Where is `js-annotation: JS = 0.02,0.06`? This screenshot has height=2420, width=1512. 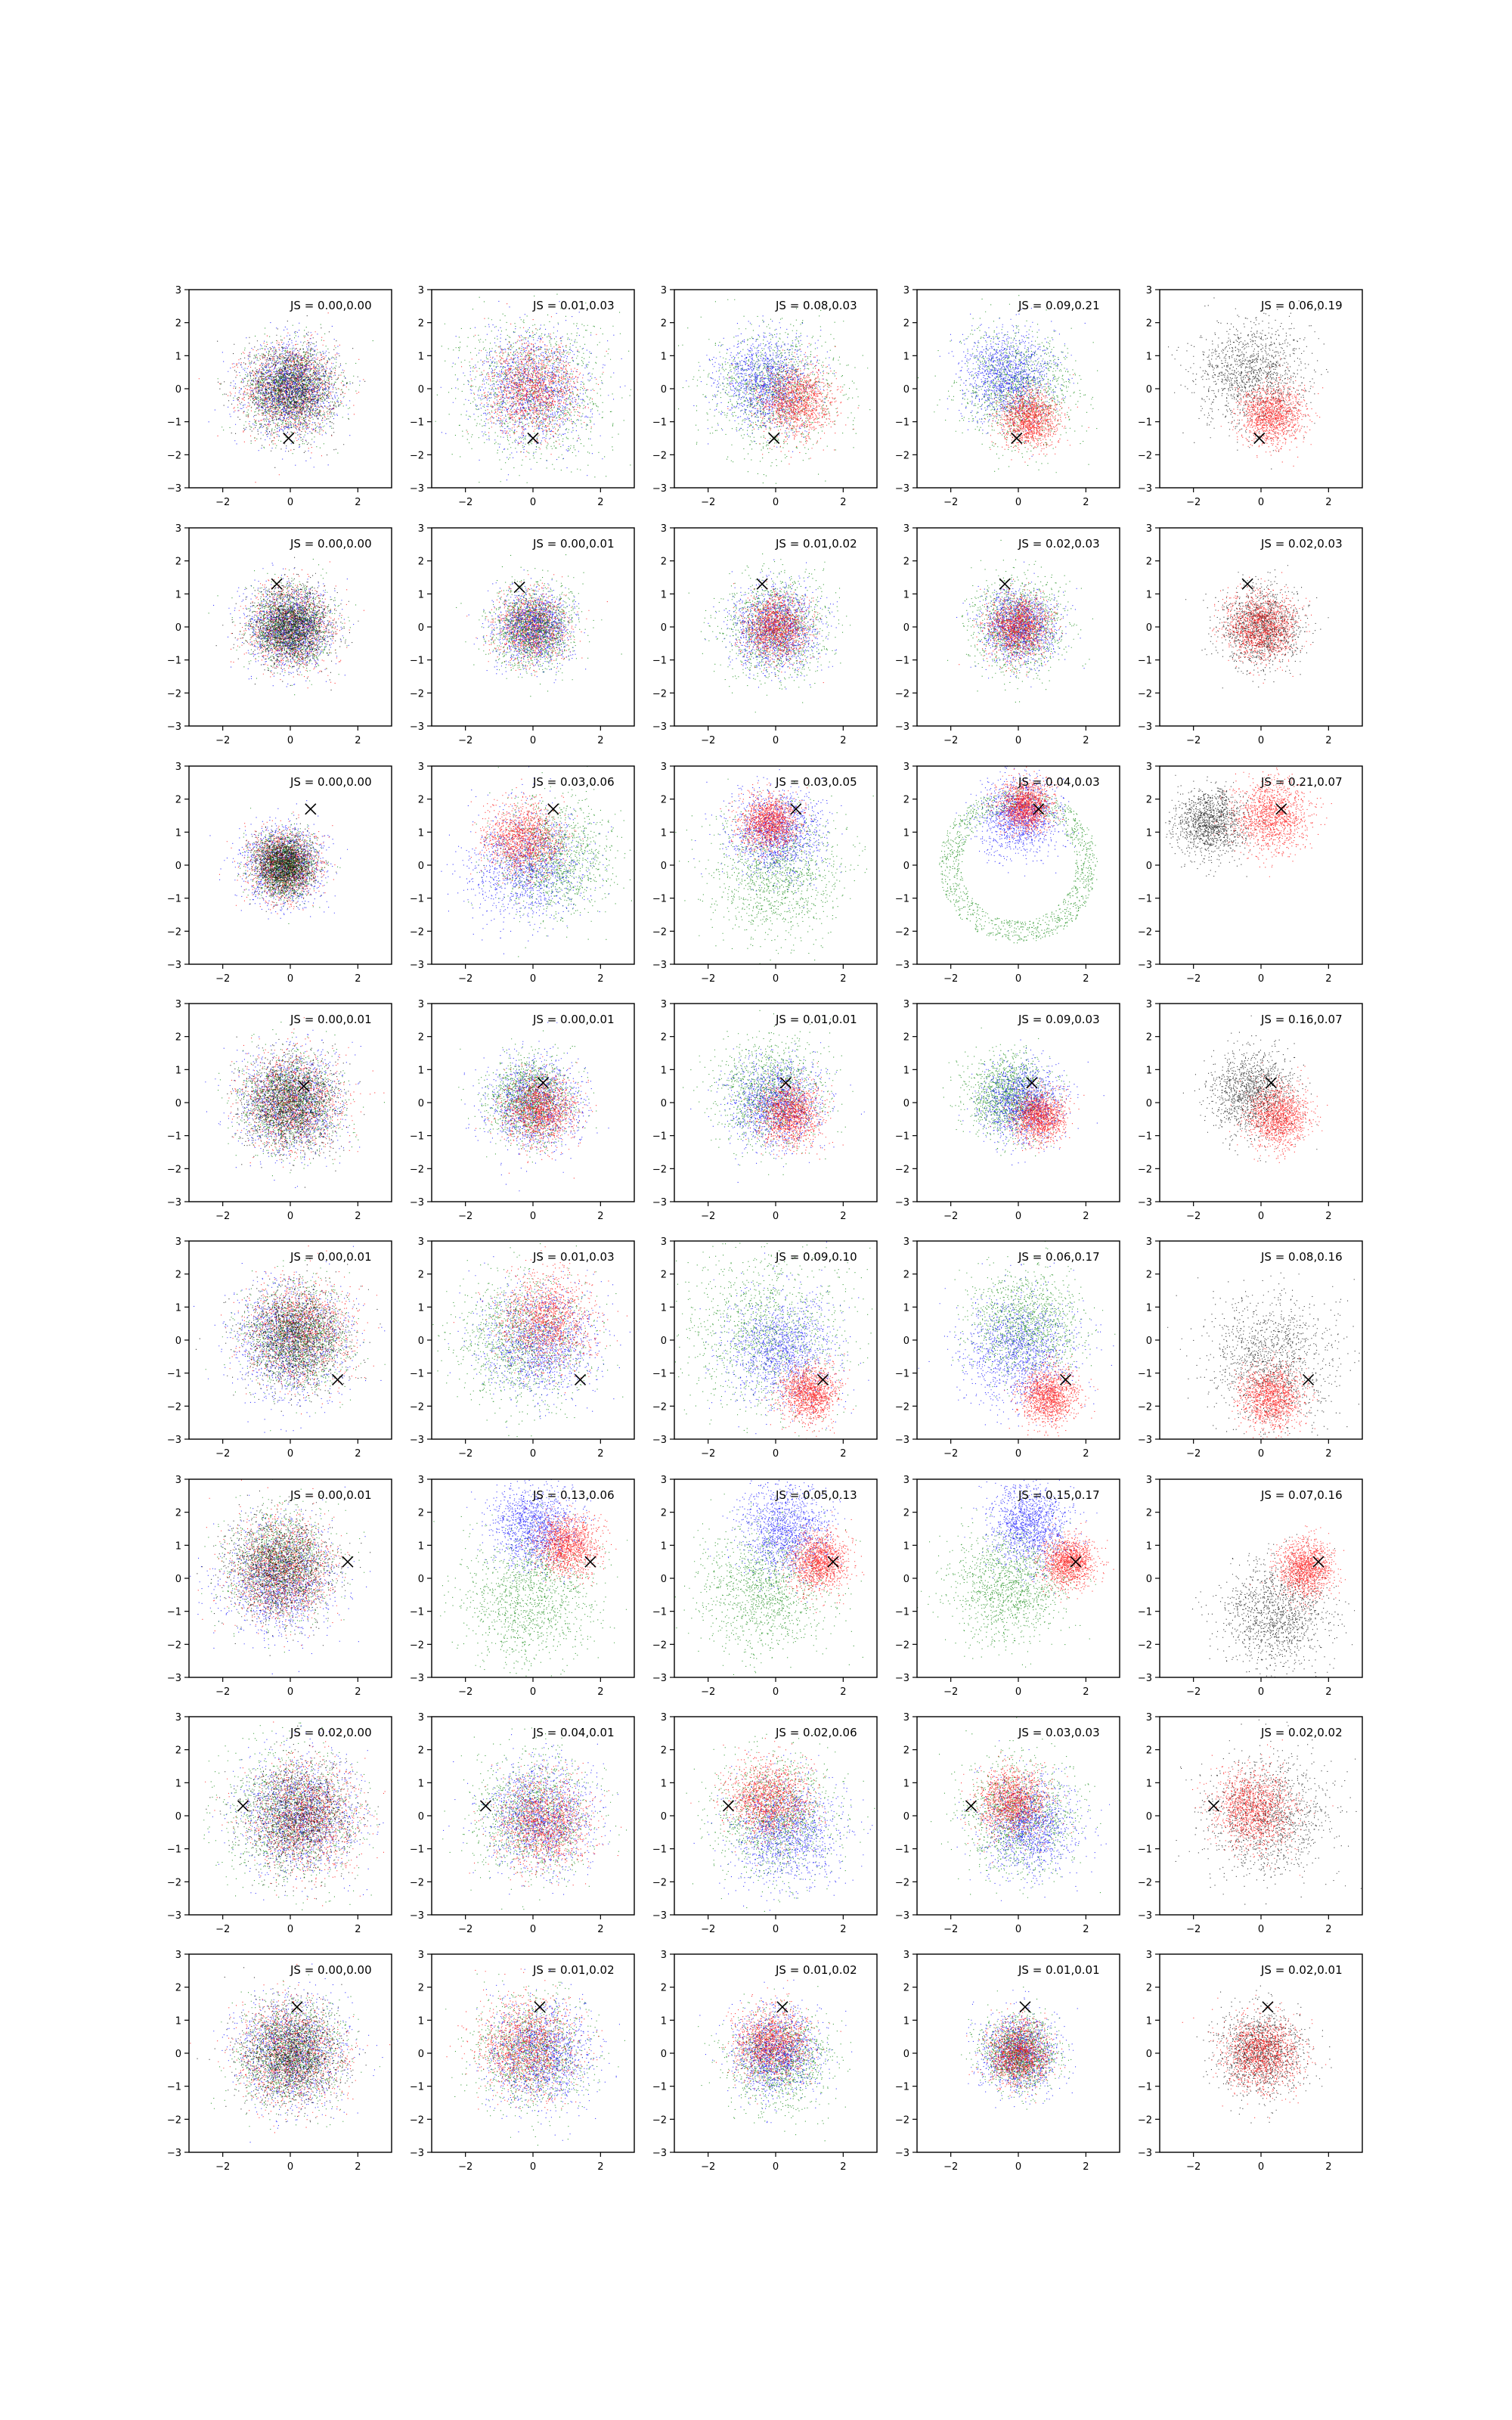 js-annotation: JS = 0.02,0.06 is located at coordinates (816, 1732).